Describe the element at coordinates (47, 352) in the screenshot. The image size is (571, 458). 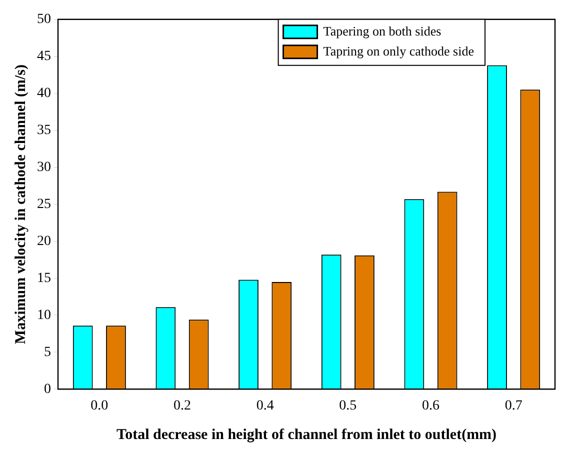
I see `y-tick-label: 5` at that location.